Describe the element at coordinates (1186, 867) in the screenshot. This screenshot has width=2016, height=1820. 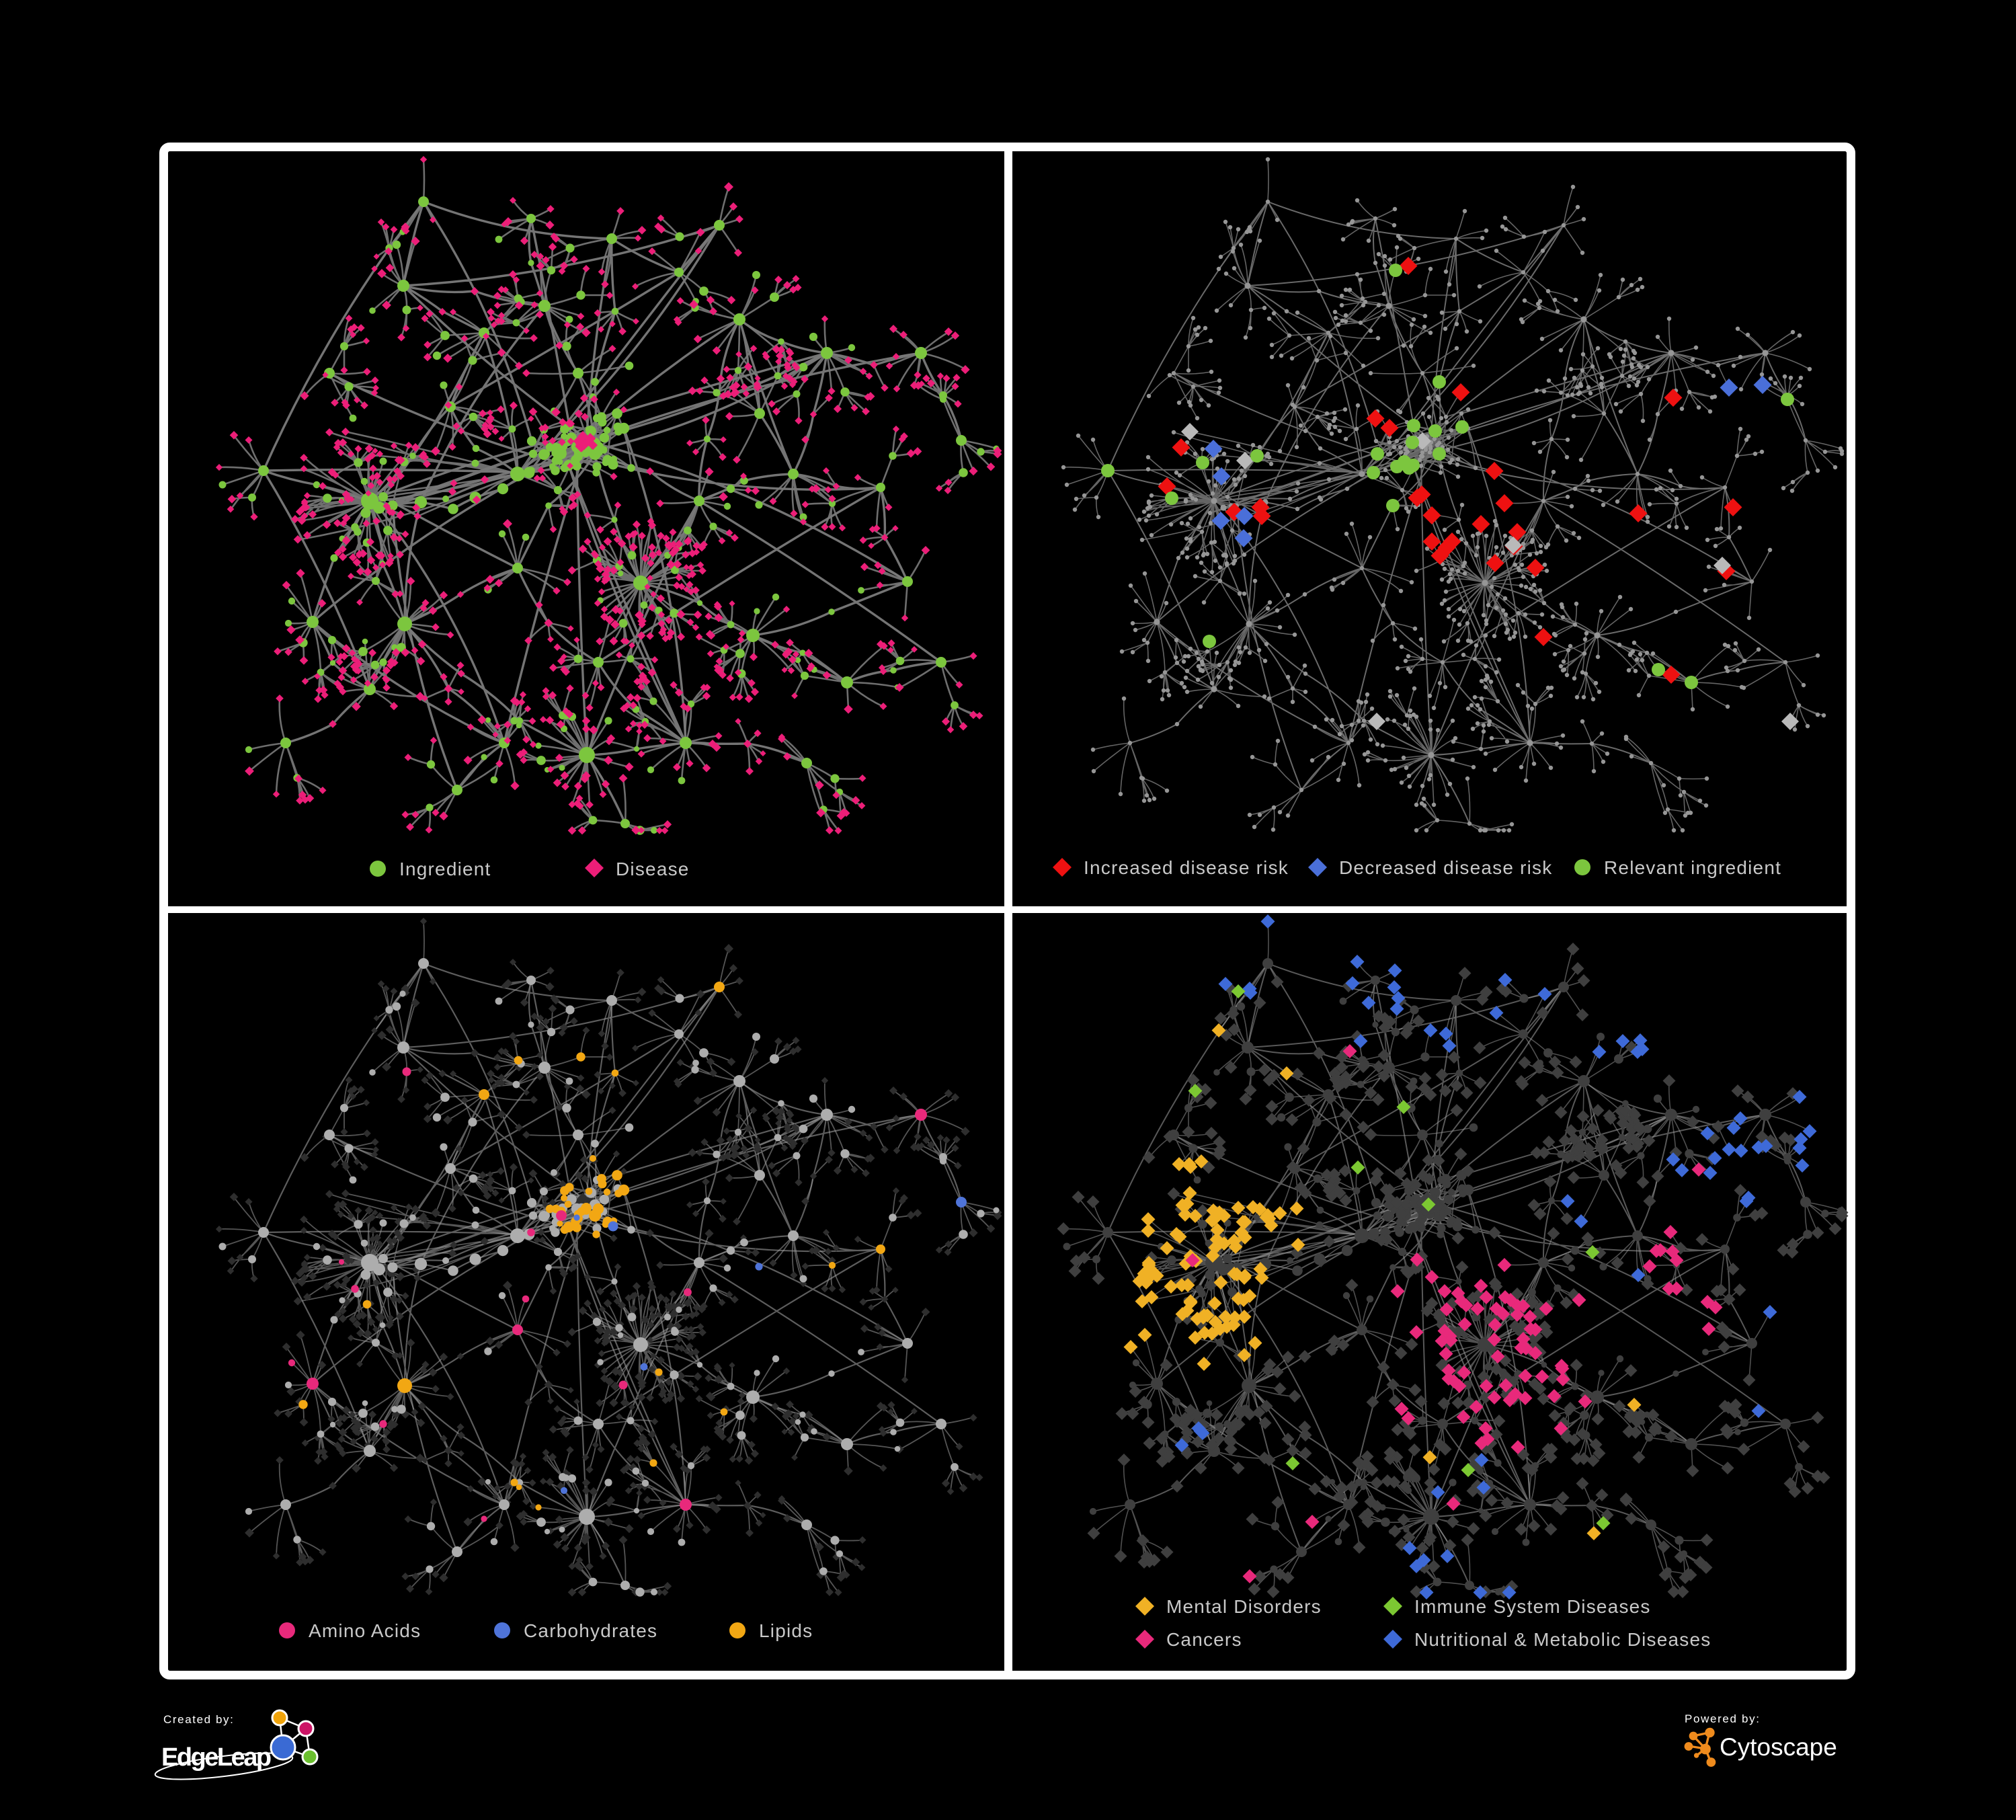
I see `svg-text: Increased disease risk` at that location.